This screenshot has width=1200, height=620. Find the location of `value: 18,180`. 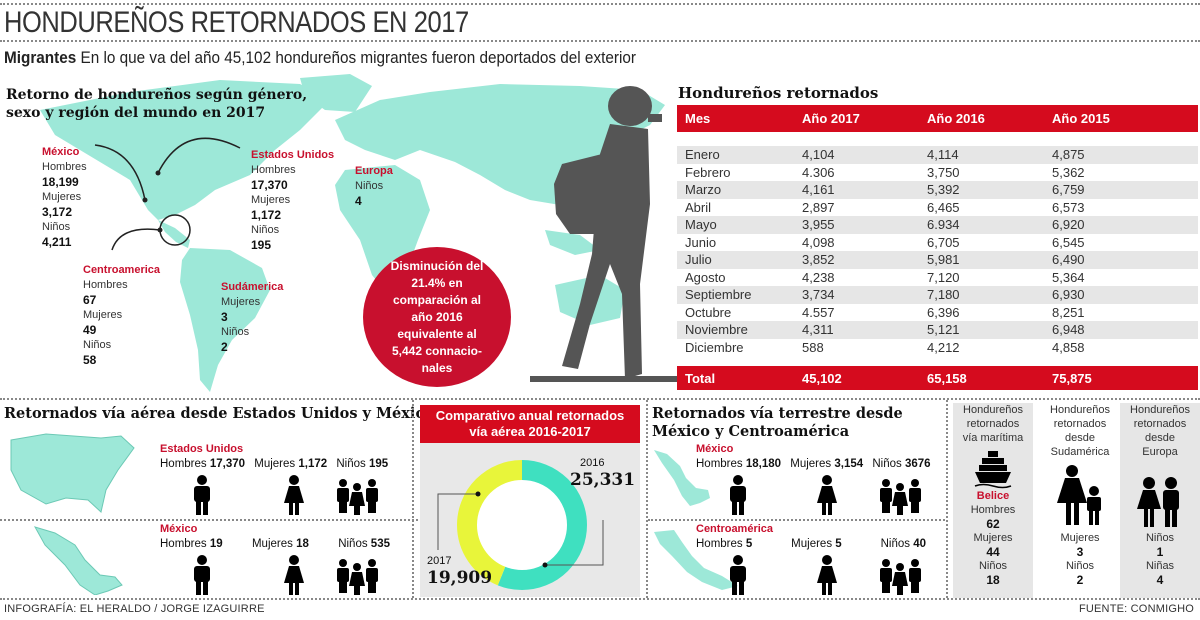

value: 18,180 is located at coordinates (763, 464).